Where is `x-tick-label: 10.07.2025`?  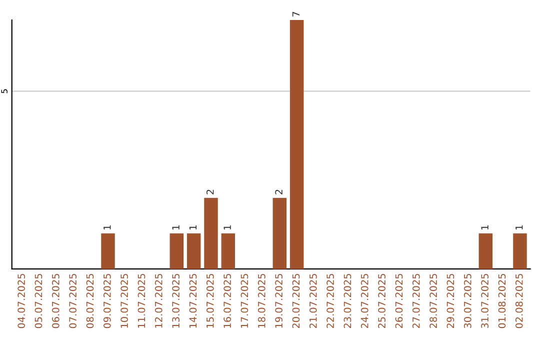 x-tick-label: 10.07.2025 is located at coordinates (124, 301).